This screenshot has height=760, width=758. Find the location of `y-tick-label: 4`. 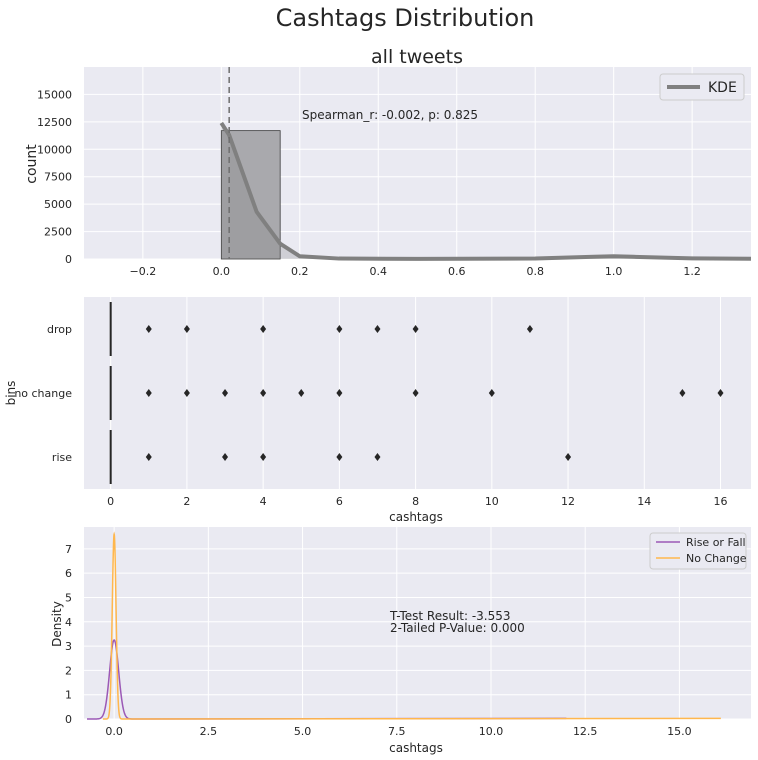

y-tick-label: 4 is located at coordinates (68, 622).